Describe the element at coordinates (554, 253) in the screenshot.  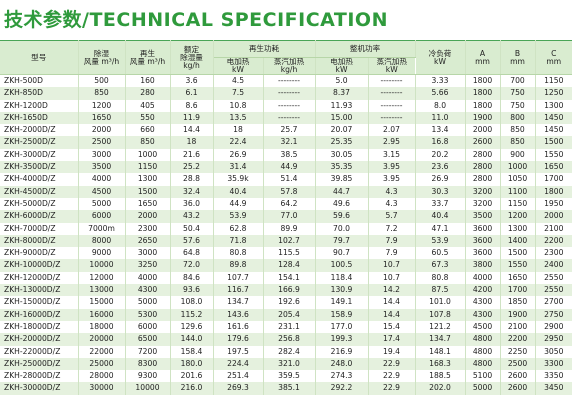
I see `table-cell: 2300` at that location.